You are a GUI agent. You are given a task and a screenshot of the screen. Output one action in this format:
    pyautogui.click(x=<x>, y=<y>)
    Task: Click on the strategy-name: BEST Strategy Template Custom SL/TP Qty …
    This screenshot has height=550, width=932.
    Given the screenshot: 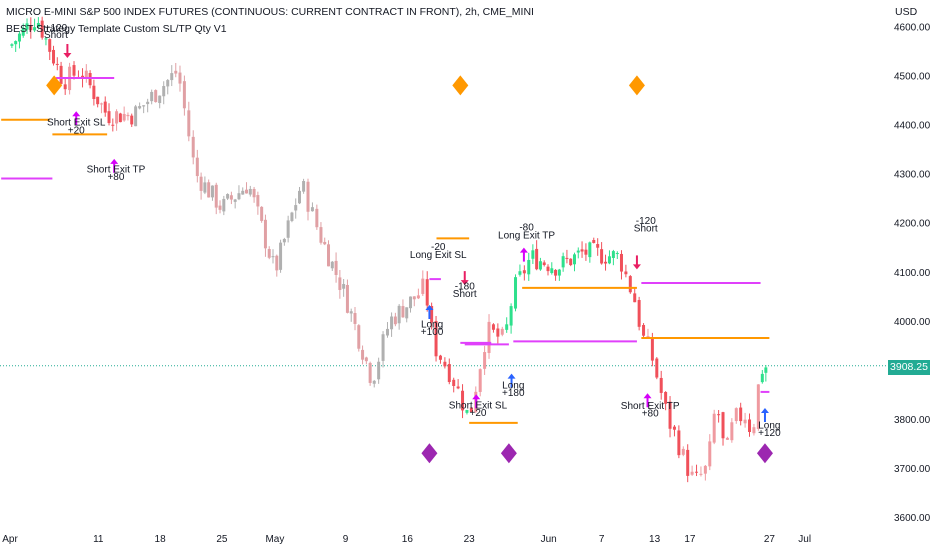 What is the action you would take?
    pyautogui.click(x=116, y=29)
    